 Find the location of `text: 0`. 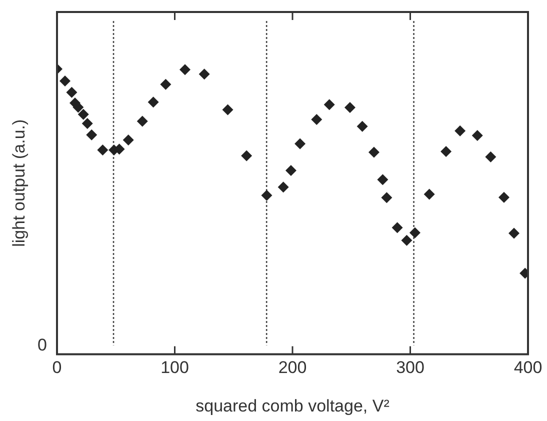

text: 0 is located at coordinates (42, 344).